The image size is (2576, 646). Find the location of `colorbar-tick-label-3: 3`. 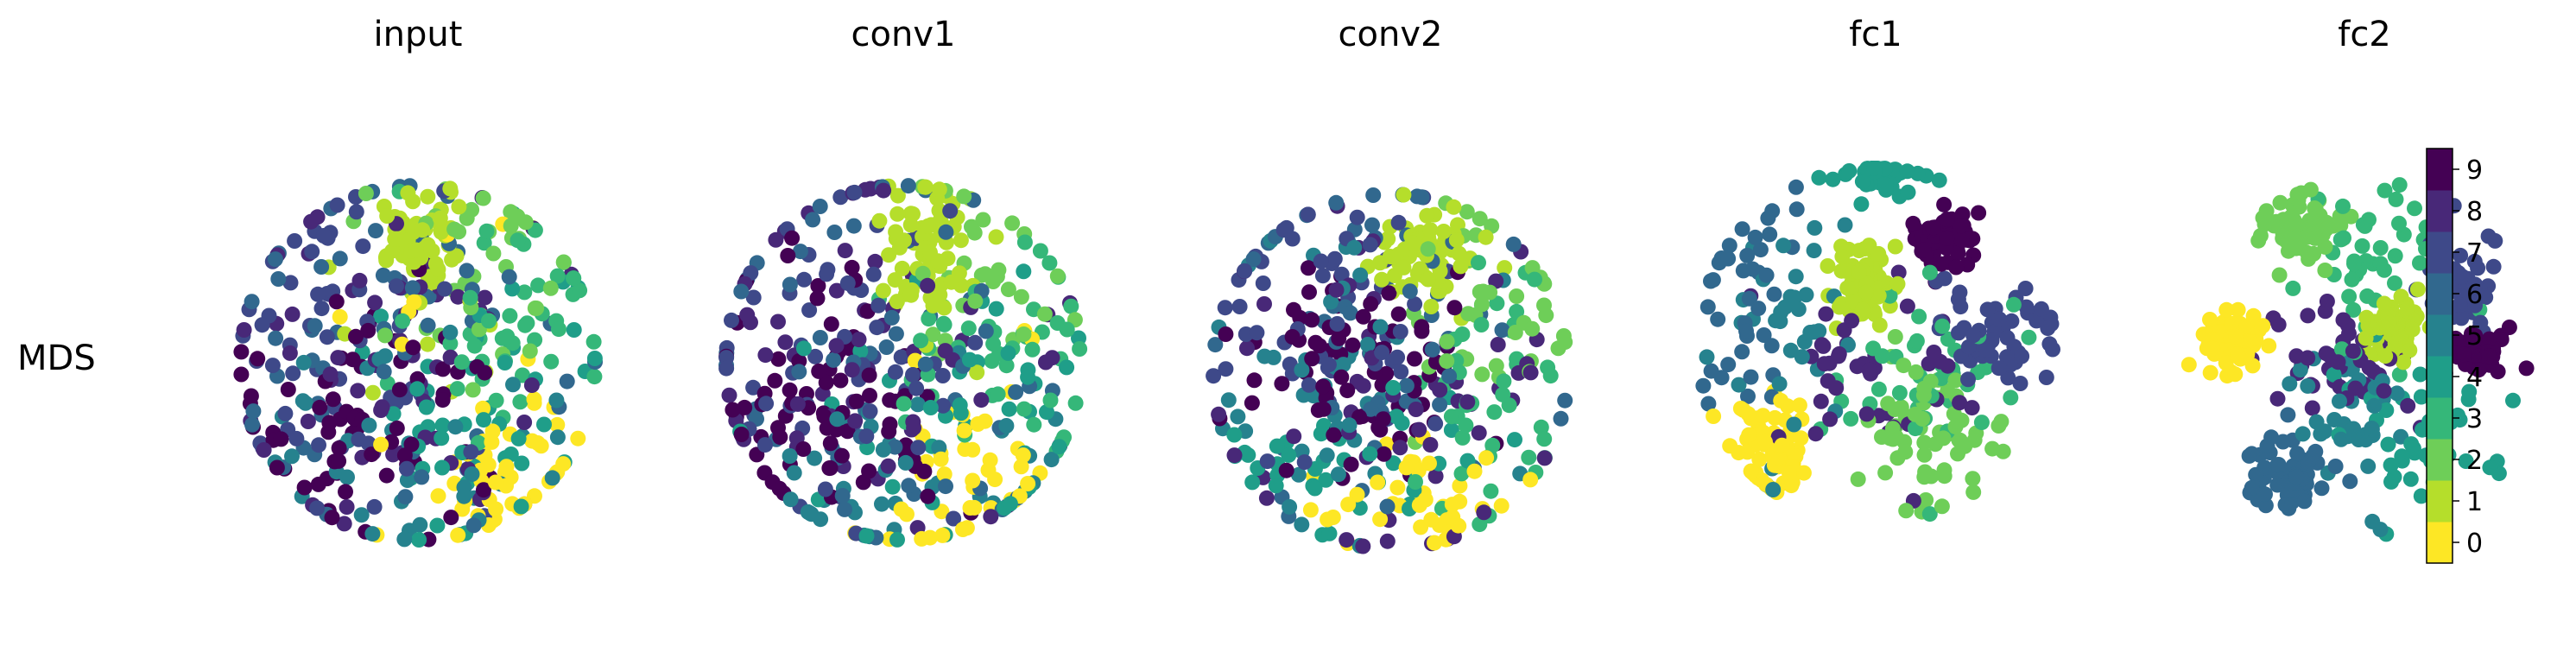

colorbar-tick-label-3: 3 is located at coordinates (2474, 419).